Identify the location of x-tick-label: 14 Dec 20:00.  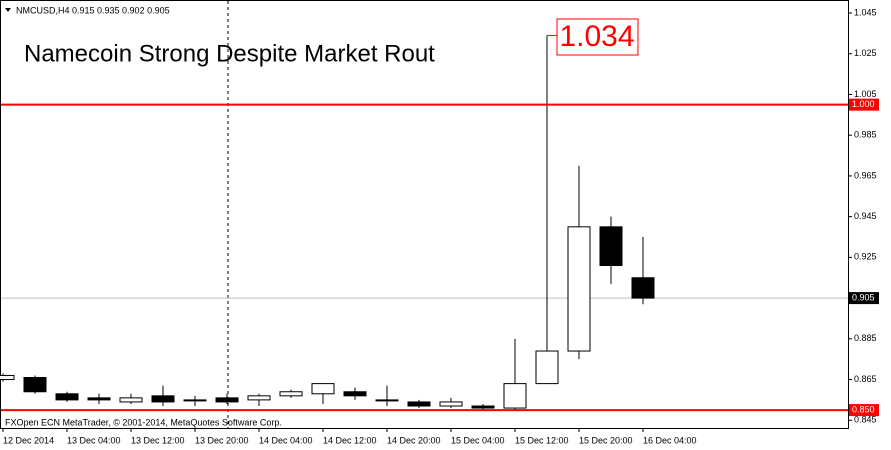
(414, 440).